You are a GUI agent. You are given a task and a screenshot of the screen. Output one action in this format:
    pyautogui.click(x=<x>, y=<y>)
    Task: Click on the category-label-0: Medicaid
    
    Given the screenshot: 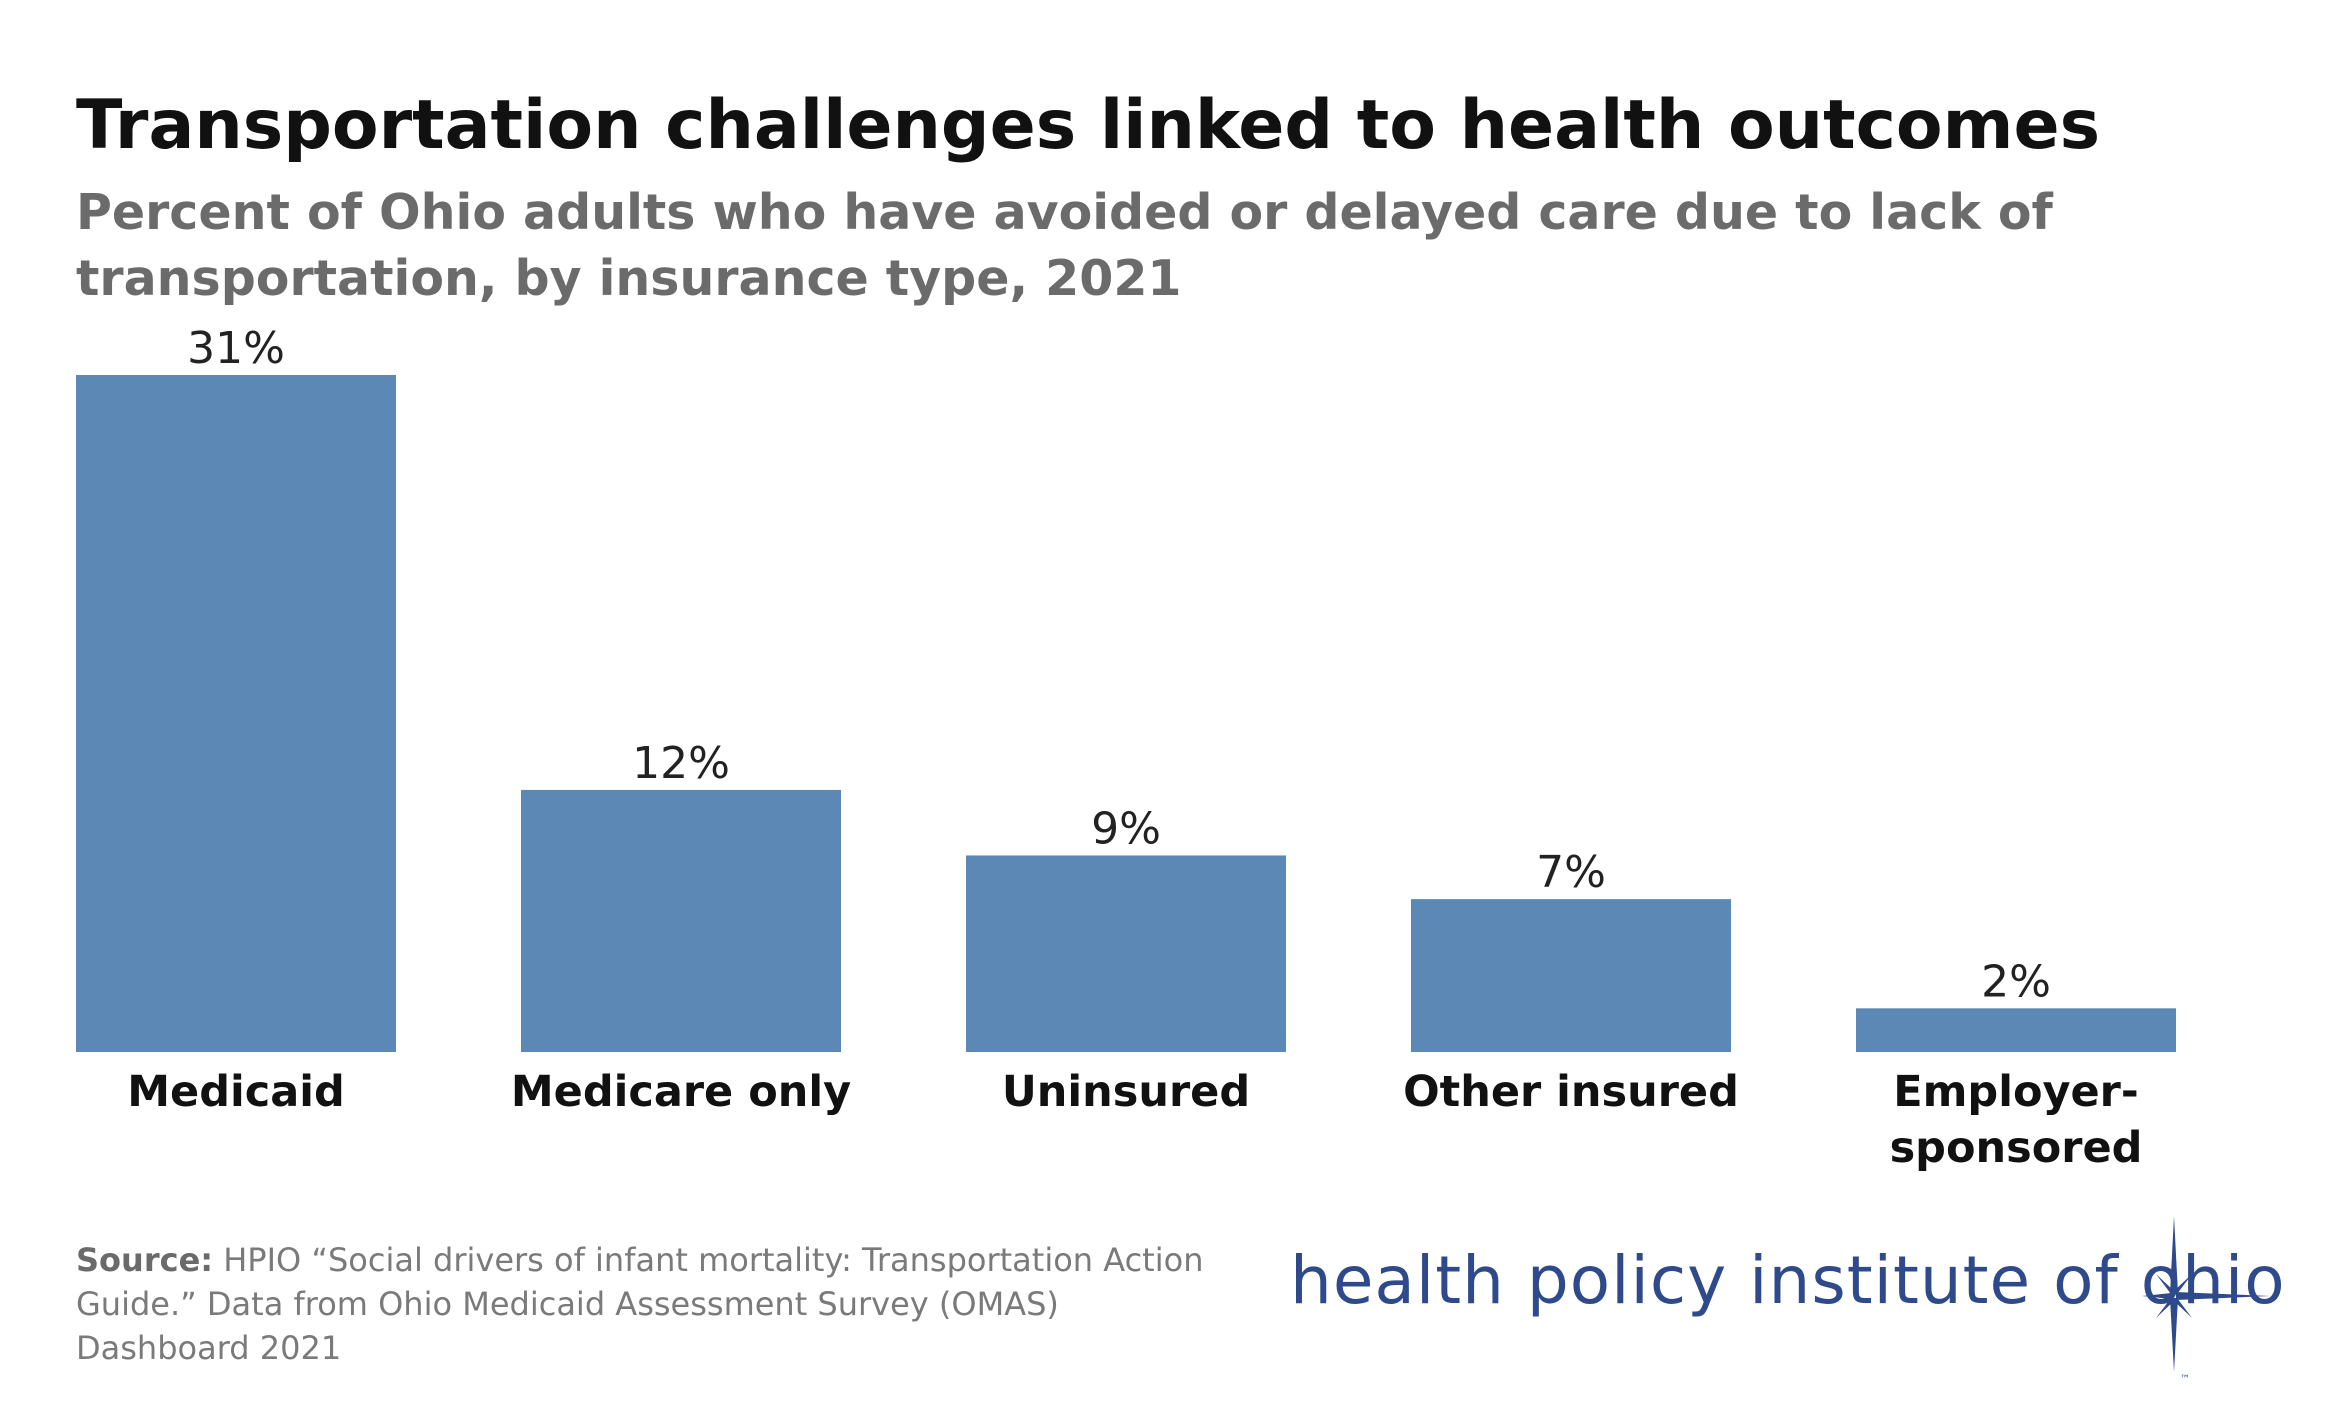 What is the action you would take?
    pyautogui.click(x=236, y=1092)
    